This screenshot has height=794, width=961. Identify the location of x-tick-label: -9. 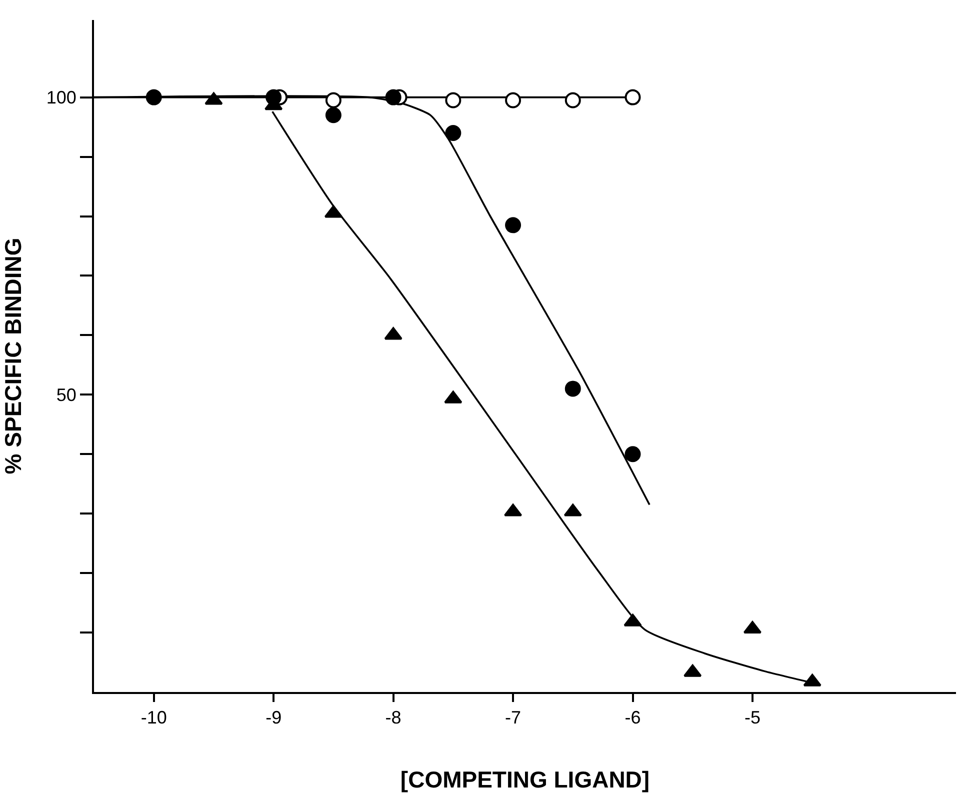
(274, 718).